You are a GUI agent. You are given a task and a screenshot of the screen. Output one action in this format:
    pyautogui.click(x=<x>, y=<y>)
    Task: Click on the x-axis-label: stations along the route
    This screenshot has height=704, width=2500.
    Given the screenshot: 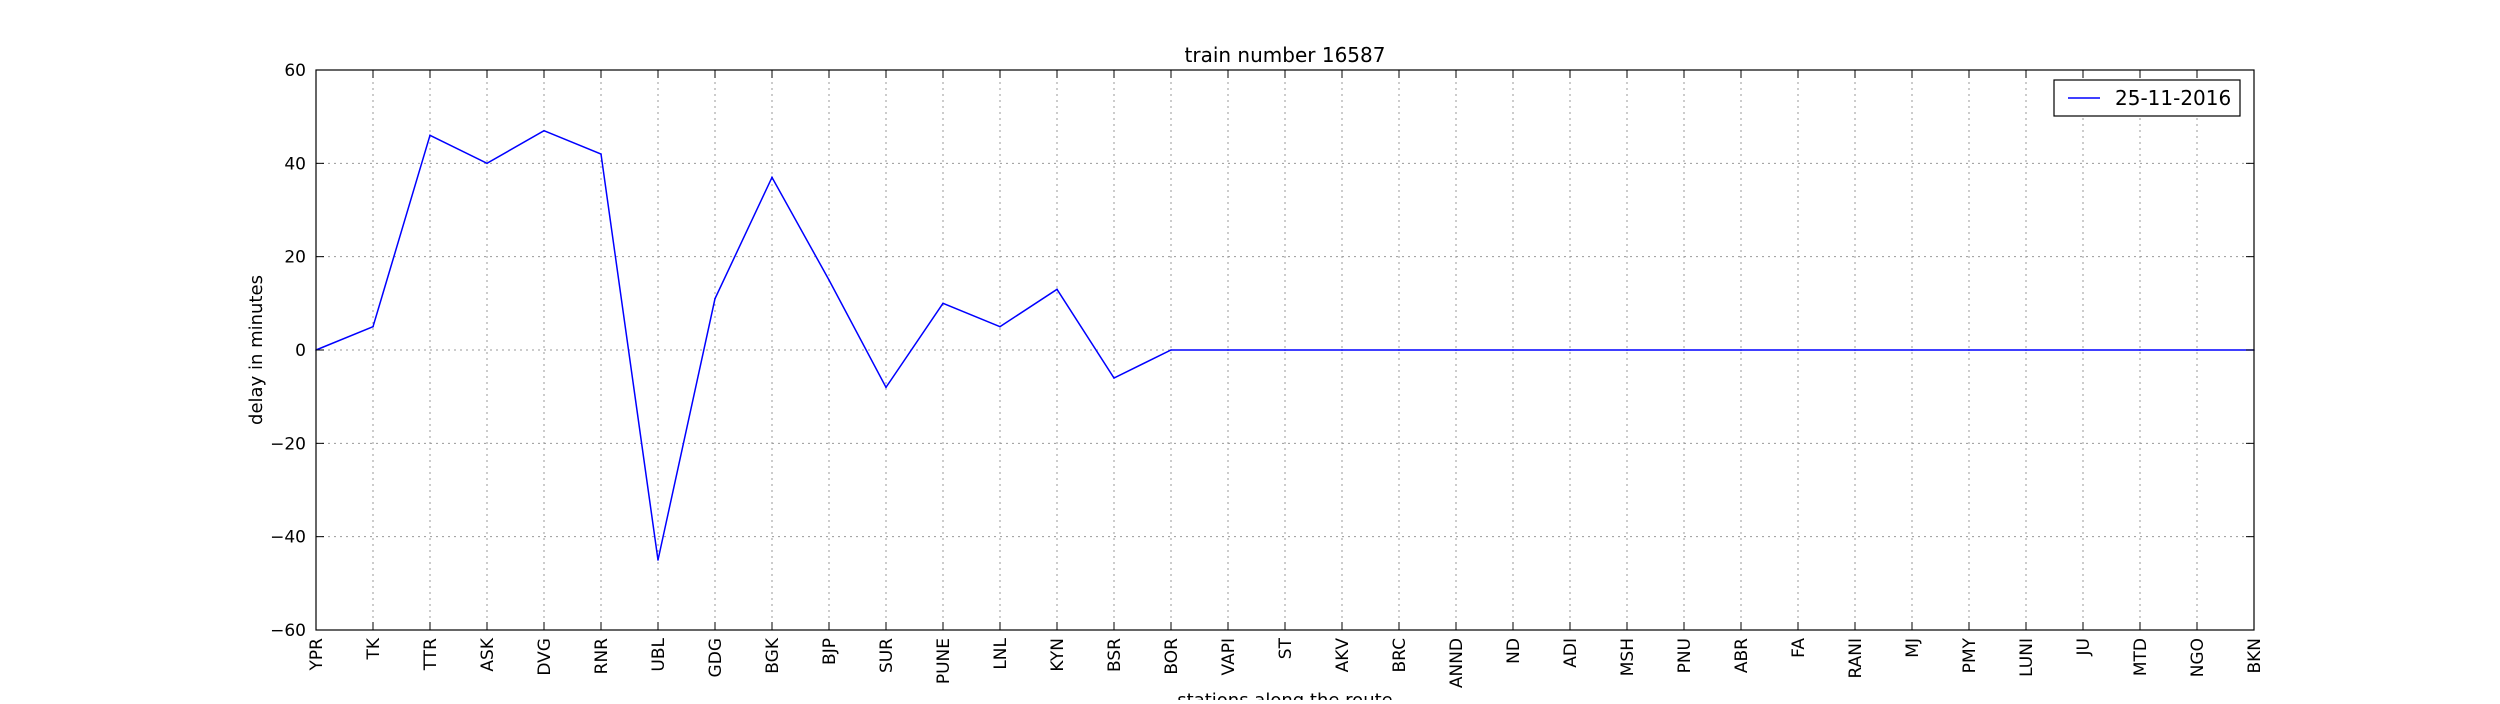 What is the action you would take?
    pyautogui.click(x=1284, y=695)
    